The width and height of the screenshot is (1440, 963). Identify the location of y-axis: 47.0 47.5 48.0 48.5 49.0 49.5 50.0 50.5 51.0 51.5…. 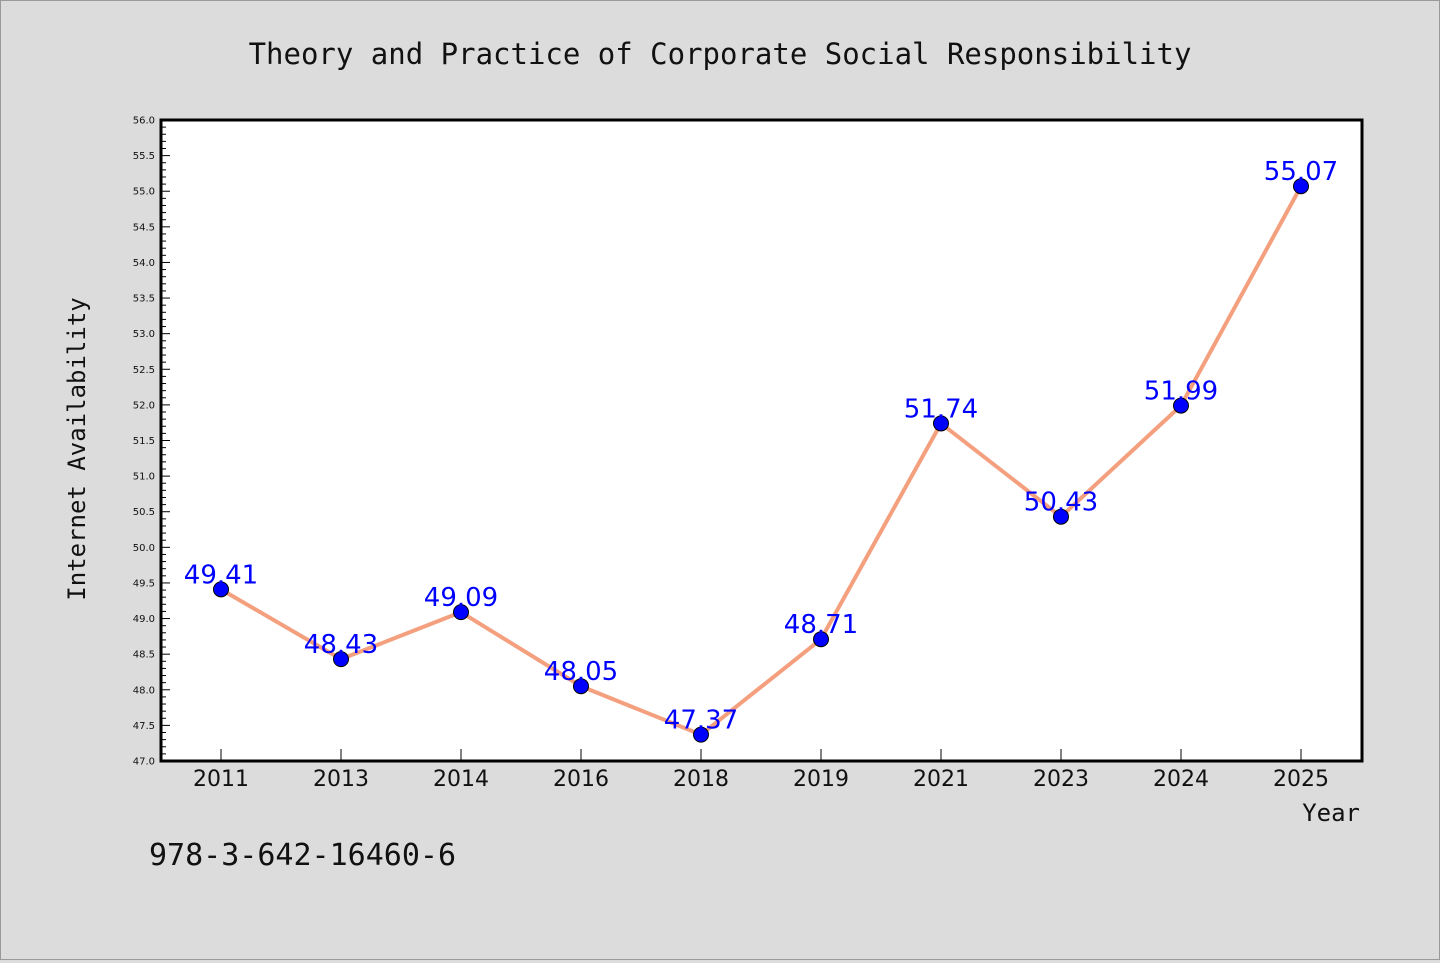
(151, 442).